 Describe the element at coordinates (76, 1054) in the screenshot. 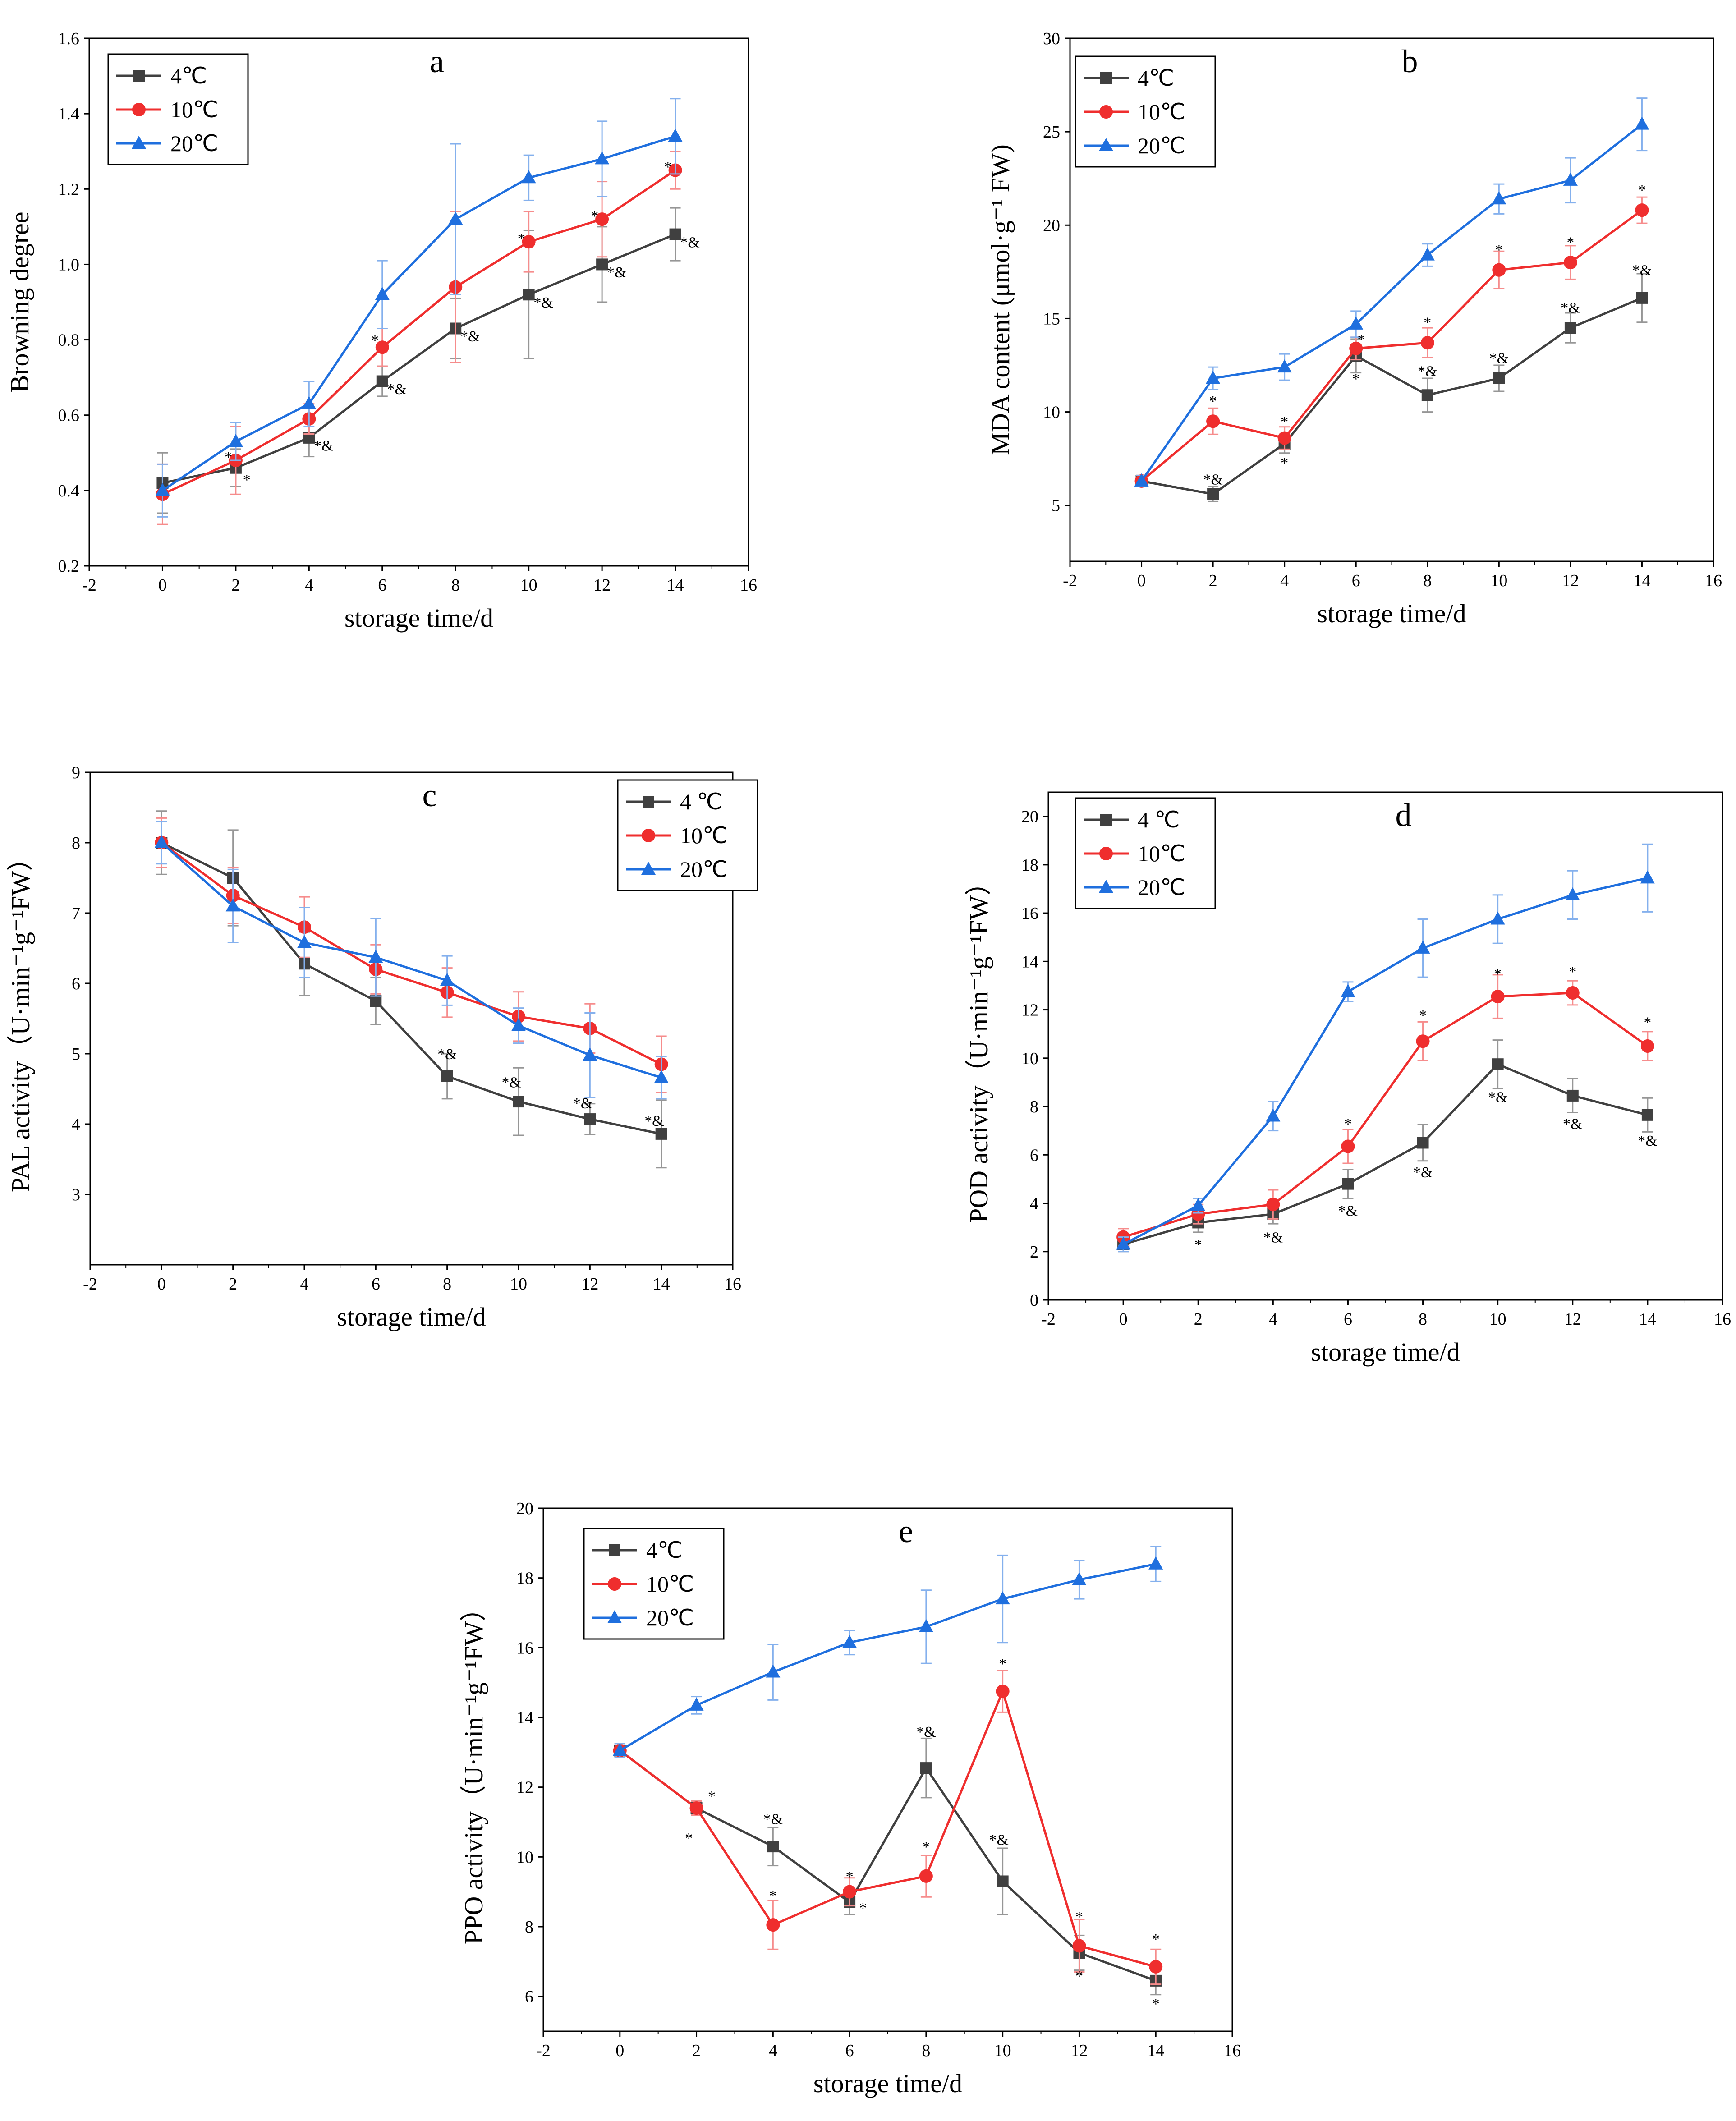

I see `y-tick-label: 5` at that location.